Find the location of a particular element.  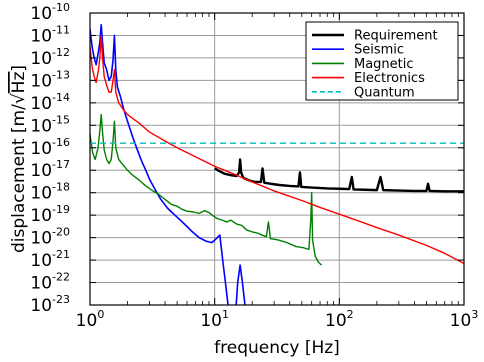

y-tick-label: 10-21 is located at coordinates (50, 259).